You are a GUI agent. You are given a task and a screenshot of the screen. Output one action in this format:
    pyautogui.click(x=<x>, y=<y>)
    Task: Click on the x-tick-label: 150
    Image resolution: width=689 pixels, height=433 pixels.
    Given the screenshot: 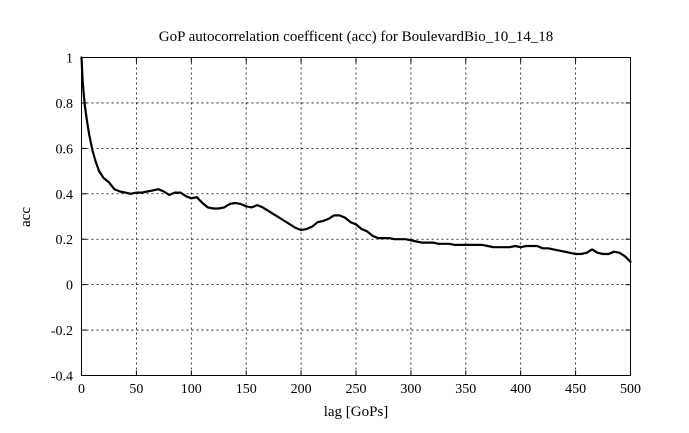 What is the action you would take?
    pyautogui.click(x=246, y=389)
    